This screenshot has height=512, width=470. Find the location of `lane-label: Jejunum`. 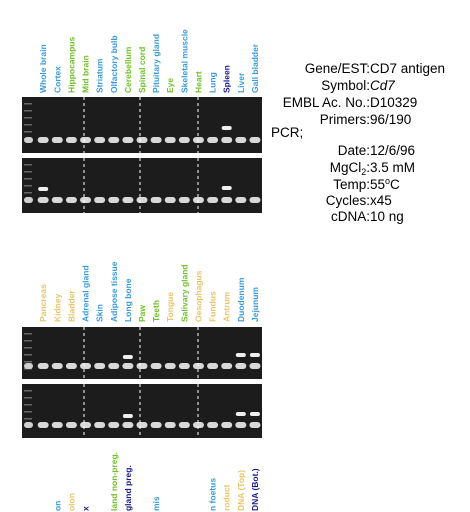

lane-label: Jejunum is located at coordinates (255, 304).